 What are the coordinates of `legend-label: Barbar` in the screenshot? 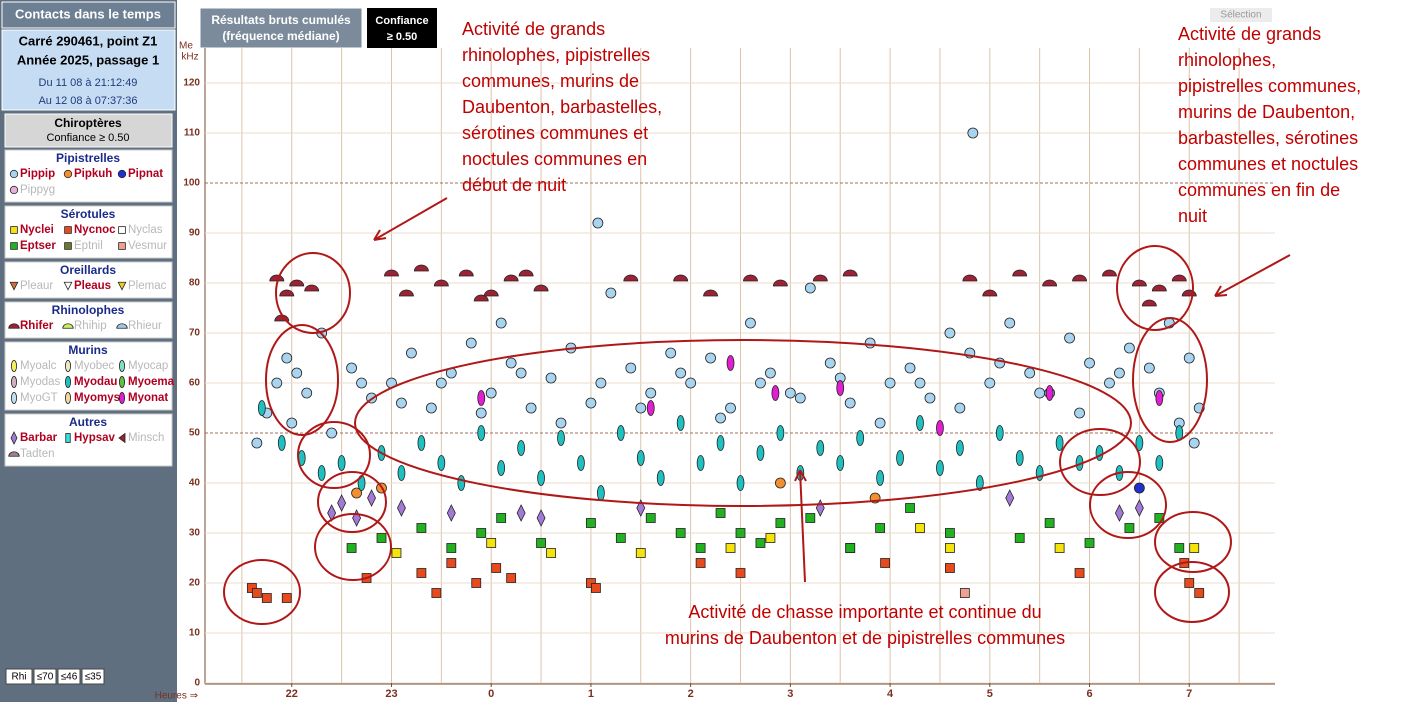 It's located at (39, 438).